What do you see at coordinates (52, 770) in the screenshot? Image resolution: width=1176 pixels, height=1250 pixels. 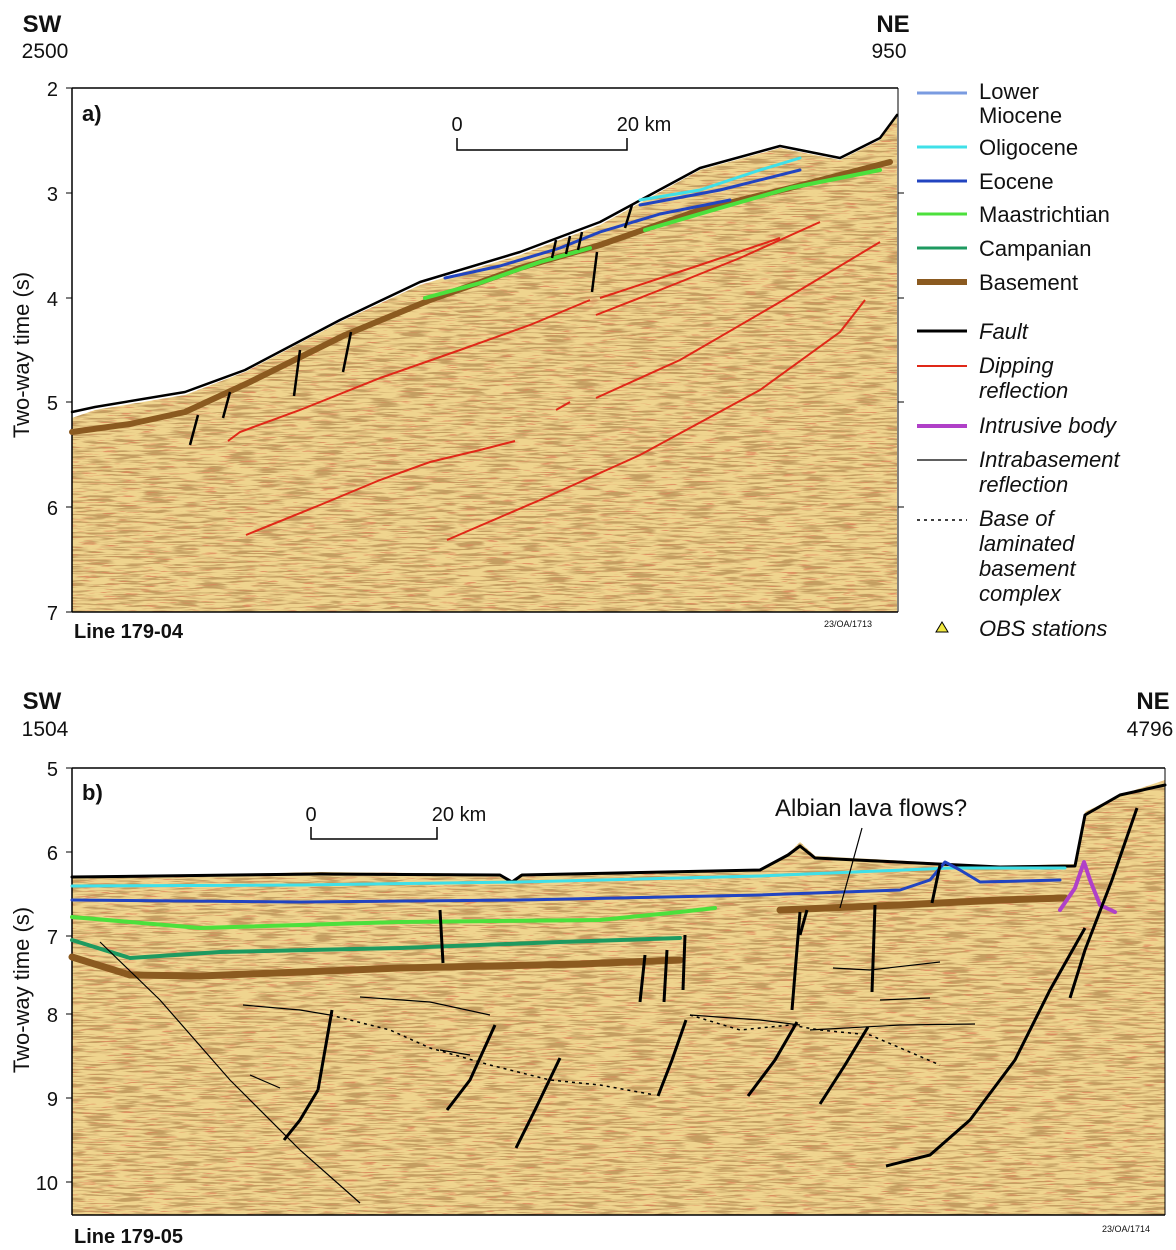 I see `panel-b-ytick-label: 5` at bounding box center [52, 770].